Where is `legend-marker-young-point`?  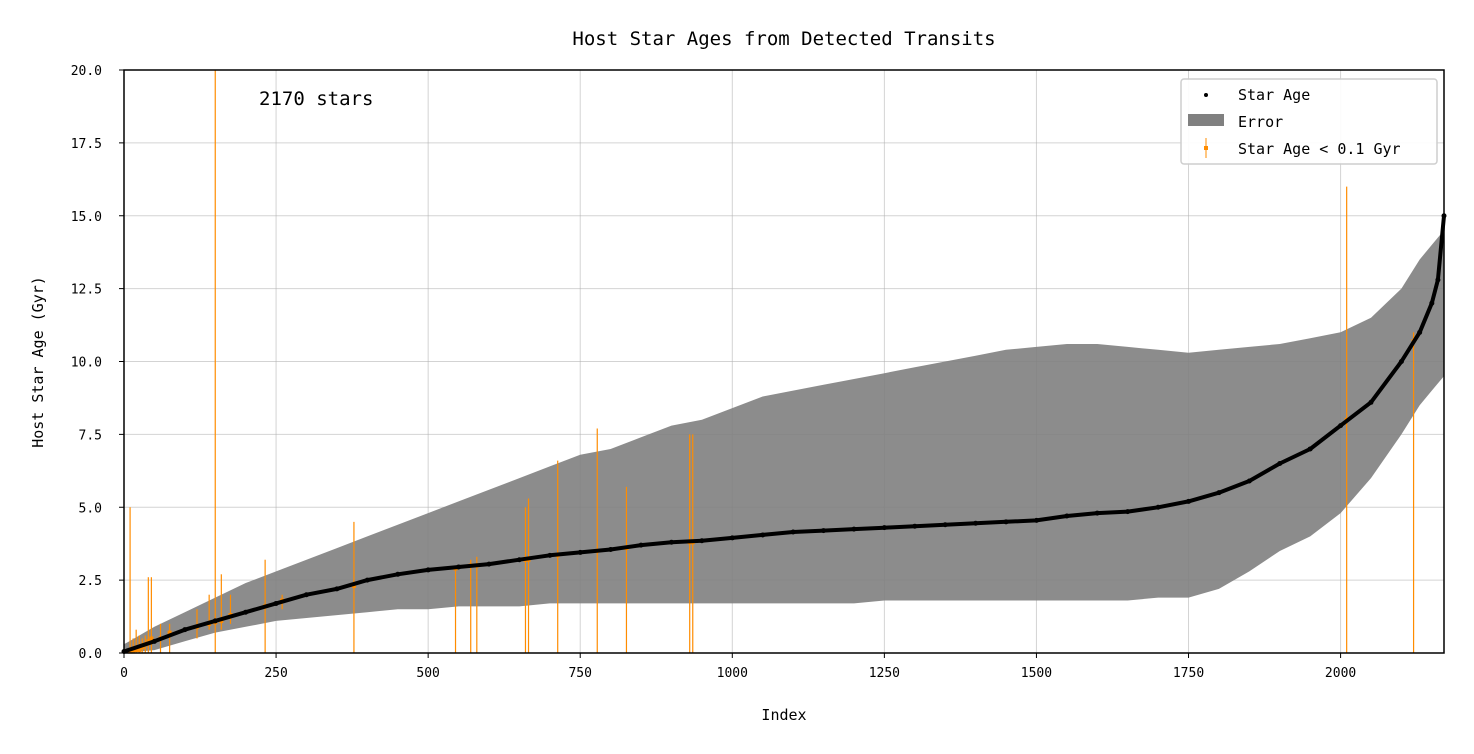
legend-marker-young-point is located at coordinates (1206, 148).